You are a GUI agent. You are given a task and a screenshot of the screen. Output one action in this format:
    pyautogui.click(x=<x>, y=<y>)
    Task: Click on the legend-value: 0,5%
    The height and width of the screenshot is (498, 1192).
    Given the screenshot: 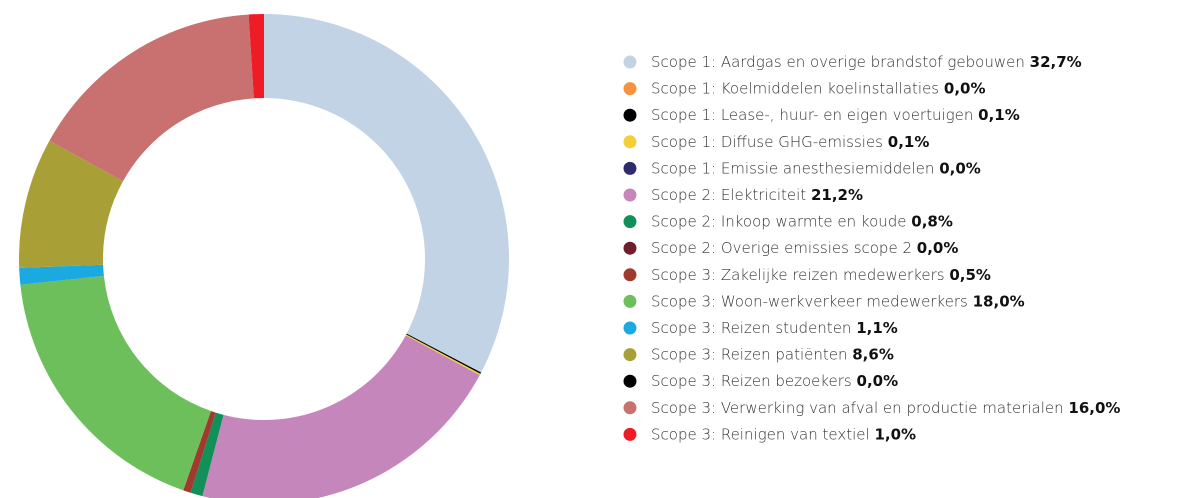 What is the action you would take?
    pyautogui.click(x=970, y=274)
    